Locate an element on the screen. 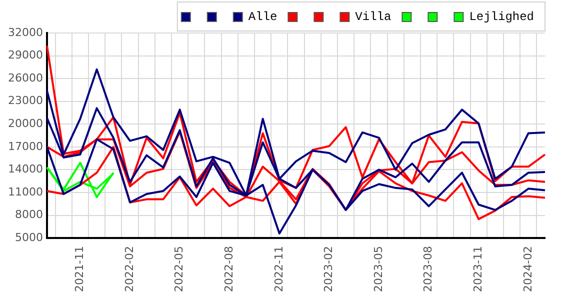 This screenshot has height=300, width=585. y-tick-label: 29000 is located at coordinates (25, 55).